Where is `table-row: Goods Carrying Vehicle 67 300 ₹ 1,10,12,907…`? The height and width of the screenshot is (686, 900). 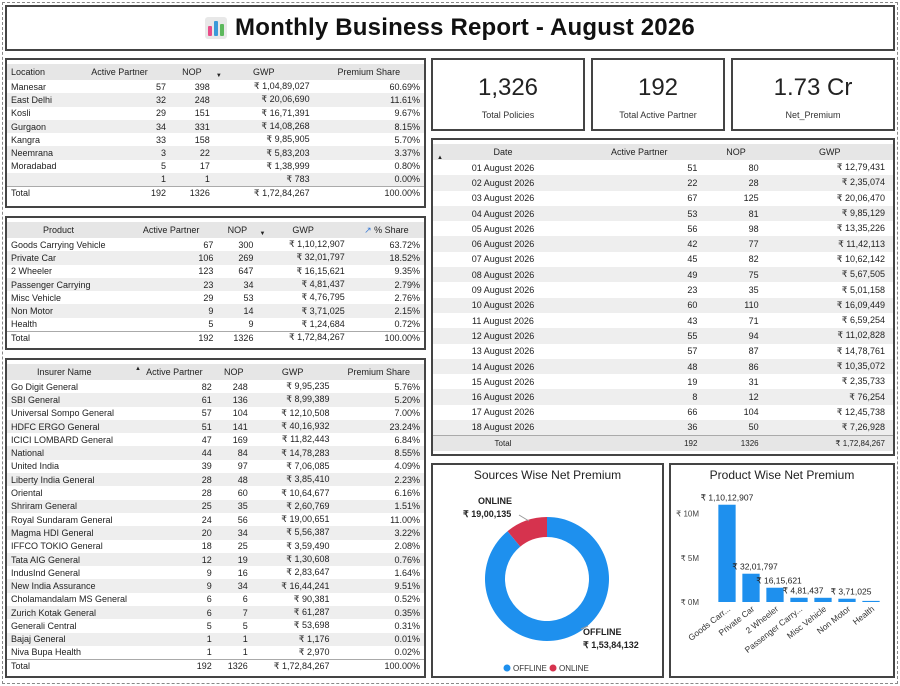 table-row: Goods Carrying Vehicle 67 300 ₹ 1,10,12,907… is located at coordinates (215, 244).